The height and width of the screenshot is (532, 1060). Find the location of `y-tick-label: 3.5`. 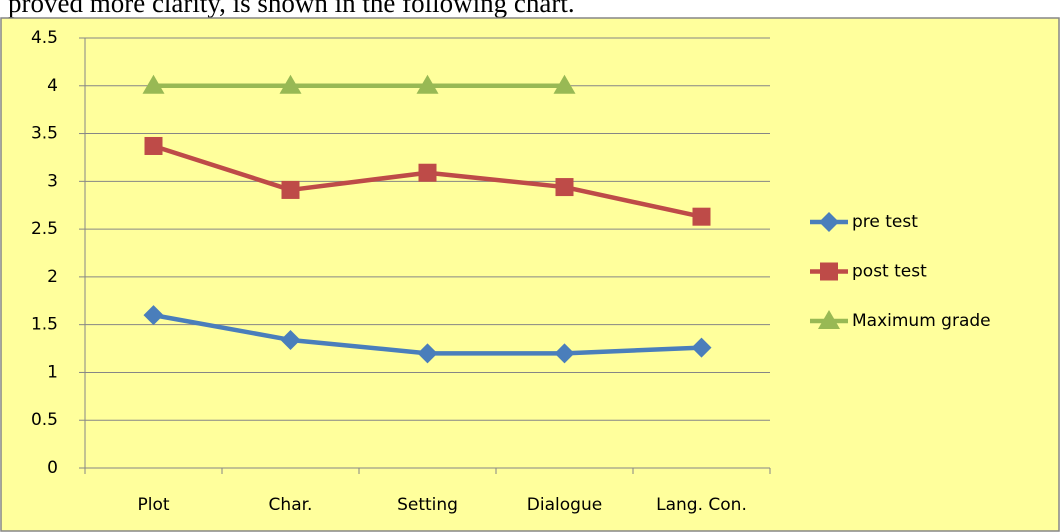

y-tick-label: 3.5 is located at coordinates (44, 134).